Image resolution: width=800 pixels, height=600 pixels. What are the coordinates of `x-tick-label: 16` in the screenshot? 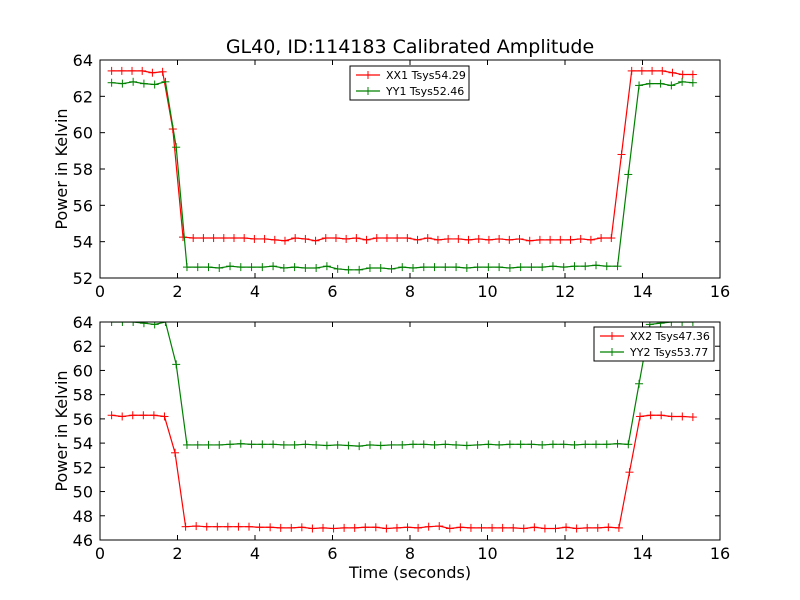 It's located at (720, 291).